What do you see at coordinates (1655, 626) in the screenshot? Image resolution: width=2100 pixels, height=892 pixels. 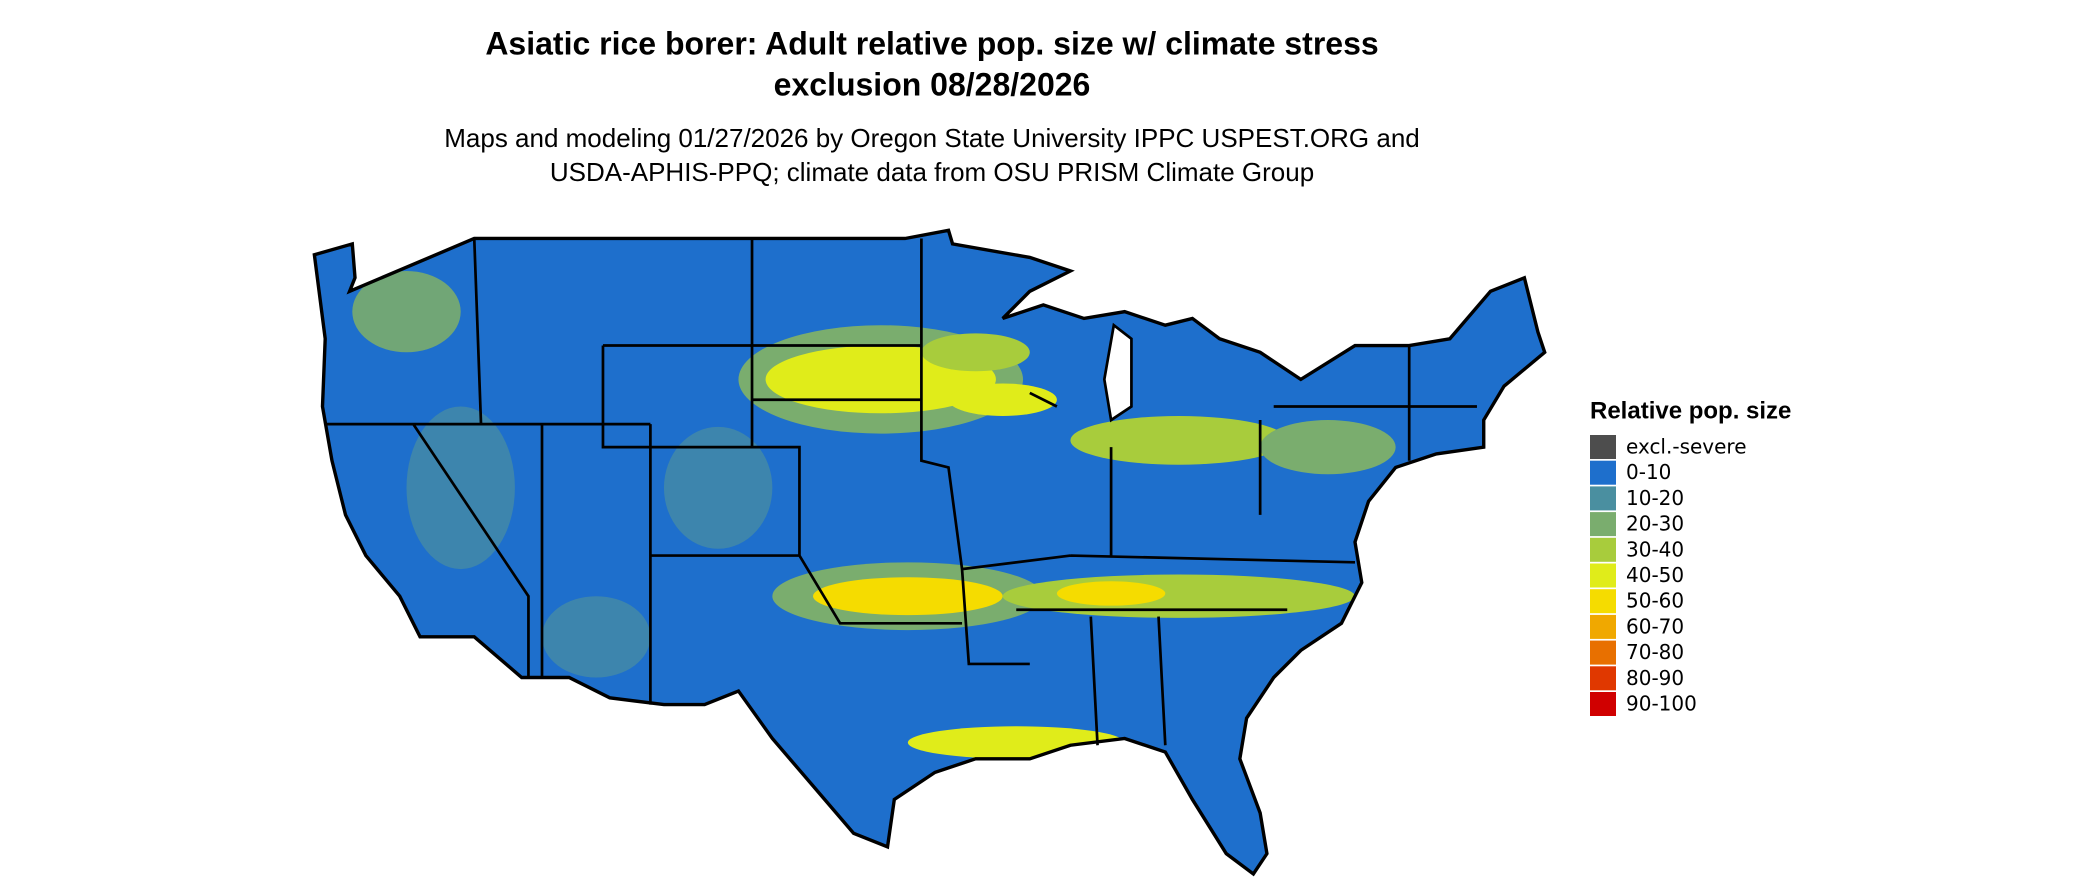 I see `legend-label: 60-70` at bounding box center [1655, 626].